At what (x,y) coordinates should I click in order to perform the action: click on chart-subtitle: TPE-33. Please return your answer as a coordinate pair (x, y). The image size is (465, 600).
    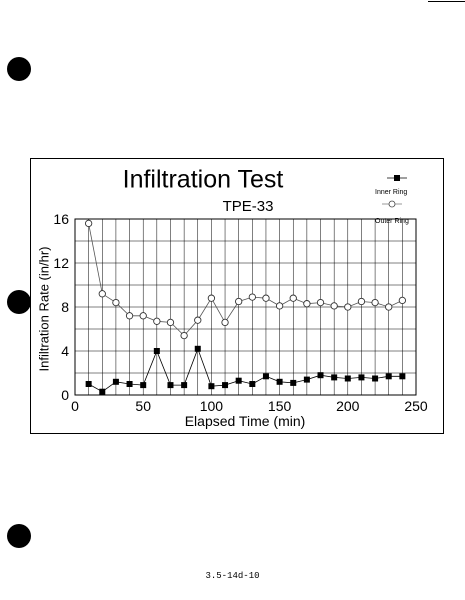
    Looking at the image, I should click on (248, 206).